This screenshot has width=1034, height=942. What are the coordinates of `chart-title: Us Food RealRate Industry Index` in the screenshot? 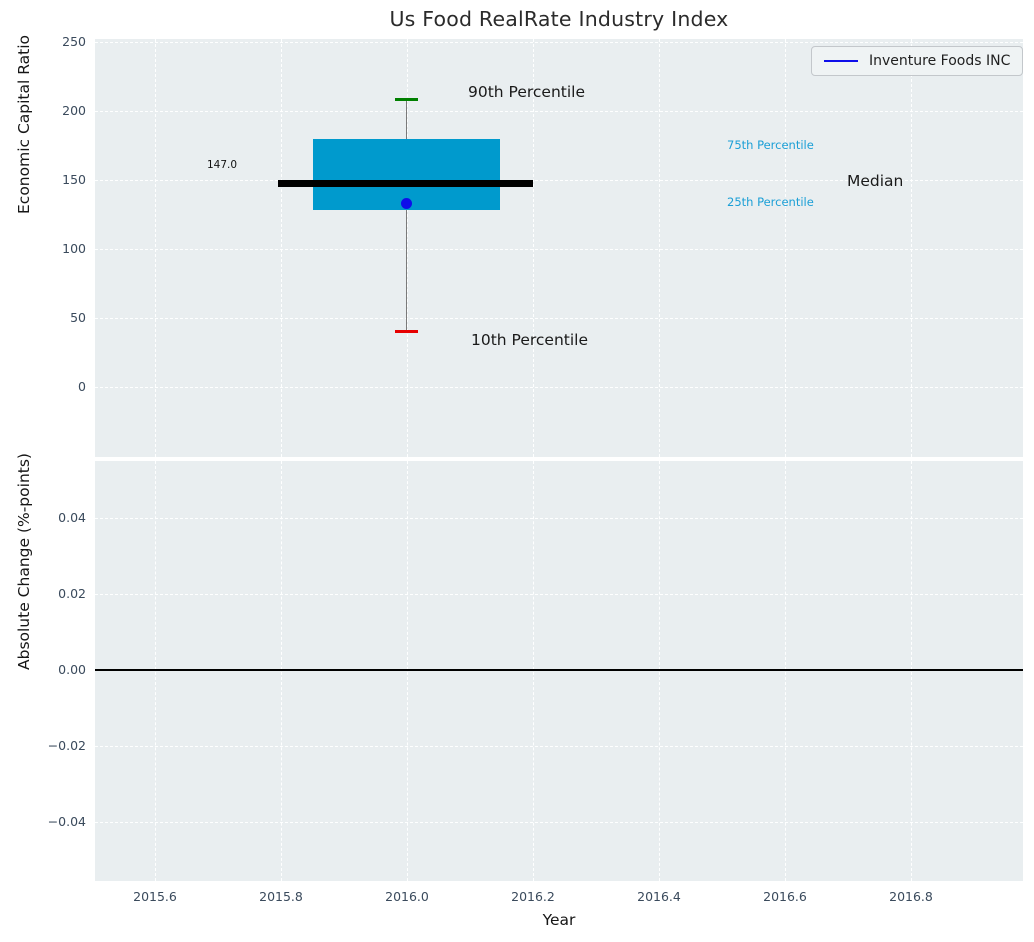 It's located at (559, 19).